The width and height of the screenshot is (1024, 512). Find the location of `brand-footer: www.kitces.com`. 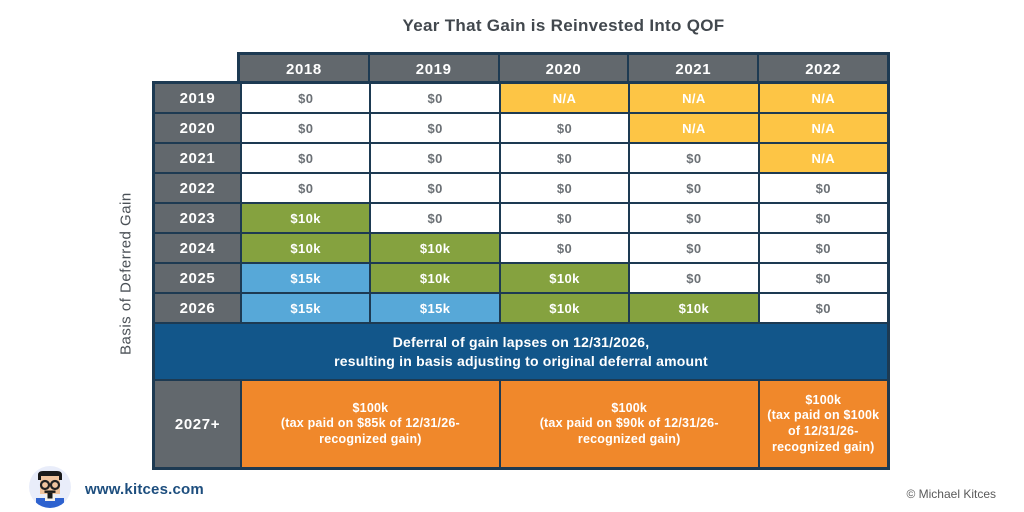

brand-footer: www.kitces.com is located at coordinates (158, 488).